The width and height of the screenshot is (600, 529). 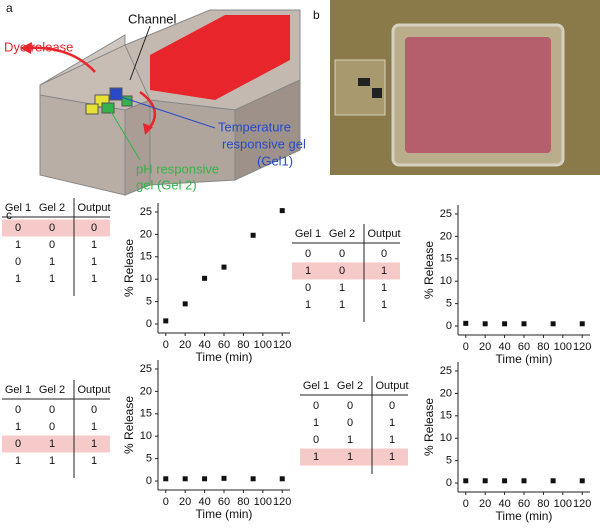 I want to click on panel-label: b, so click(x=316, y=15).